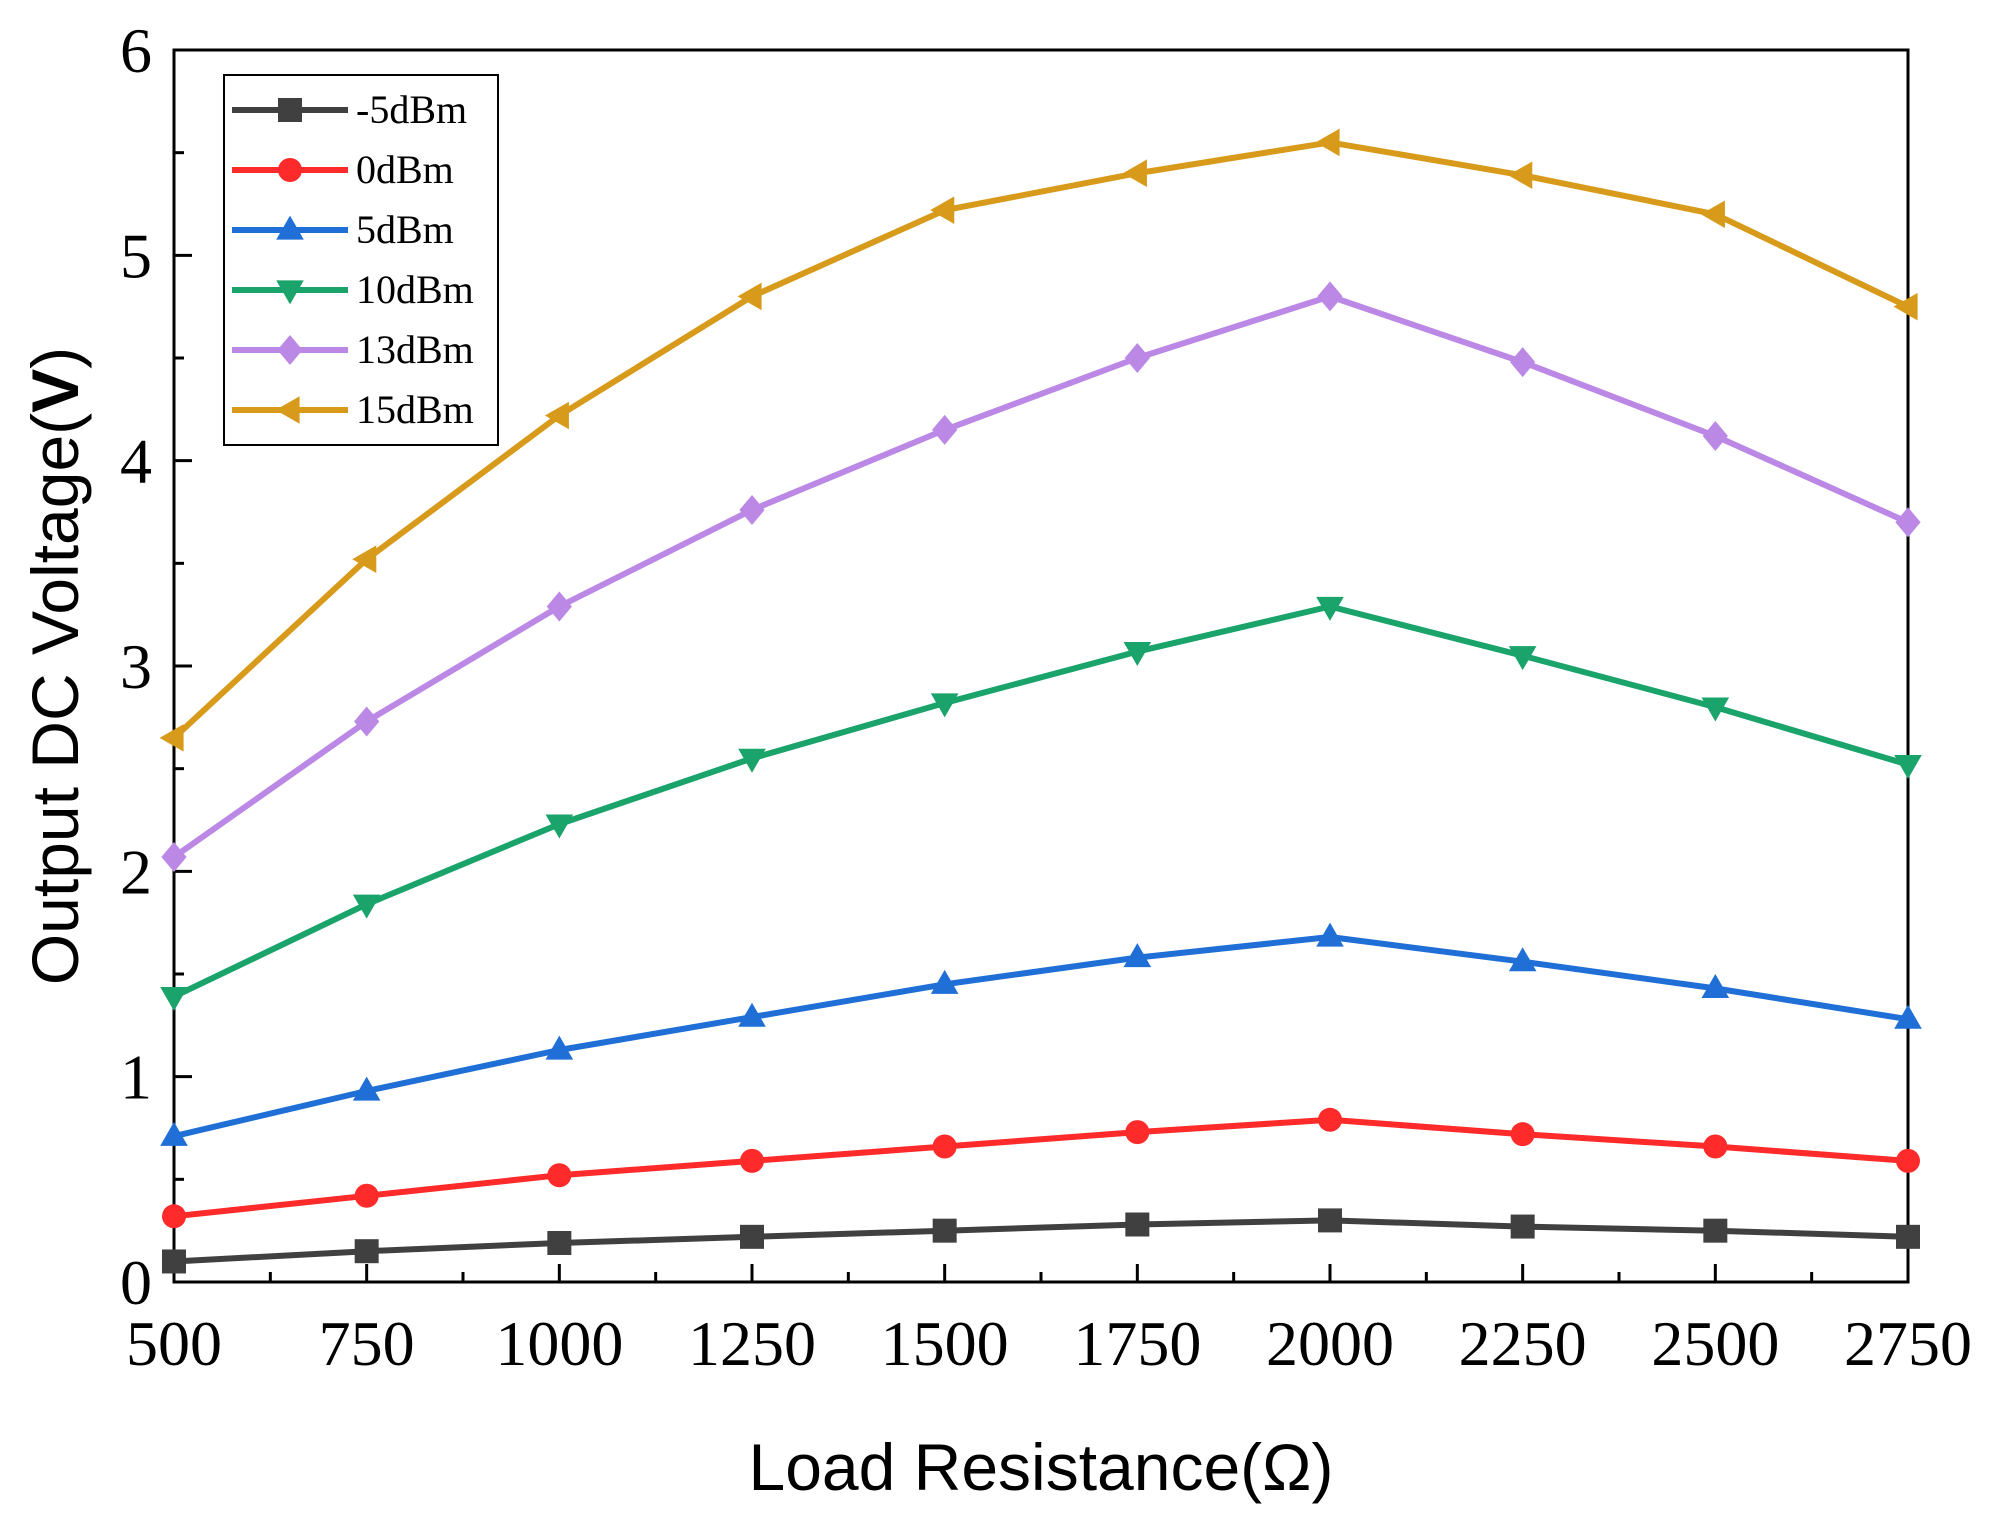 Image resolution: width=1995 pixels, height=1514 pixels. Describe the element at coordinates (353, 409) in the screenshot. I see `legend-item: 15dBm` at that location.